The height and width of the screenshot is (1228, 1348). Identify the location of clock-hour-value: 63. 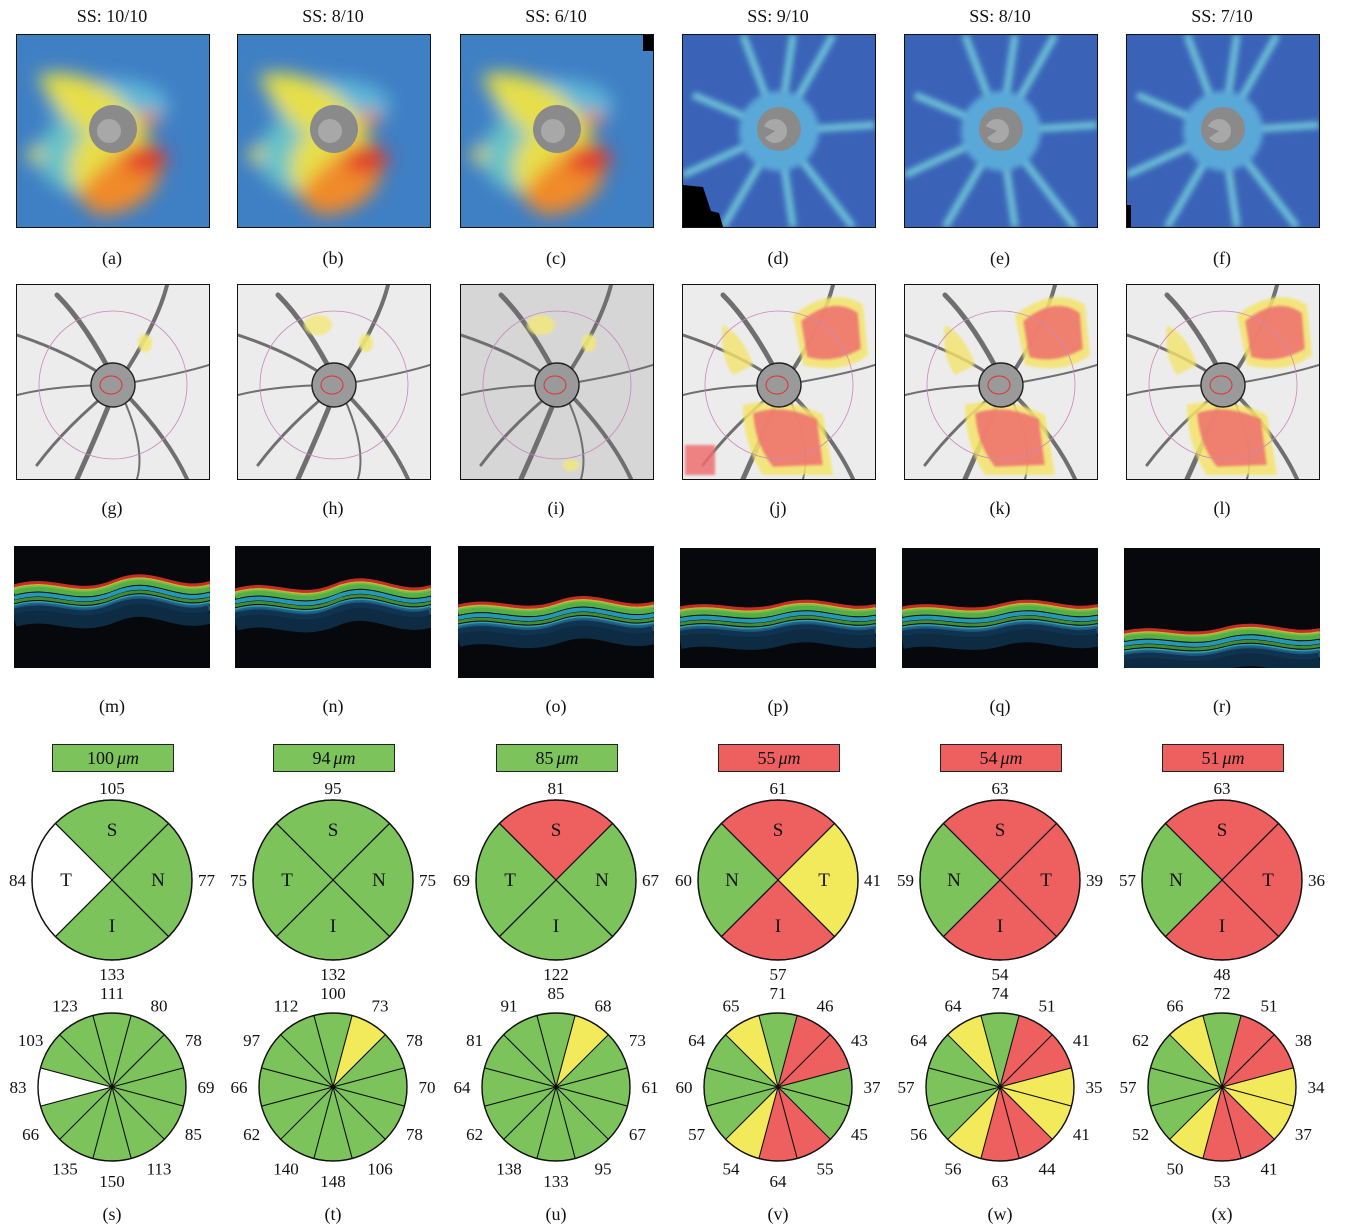
(1000, 1181).